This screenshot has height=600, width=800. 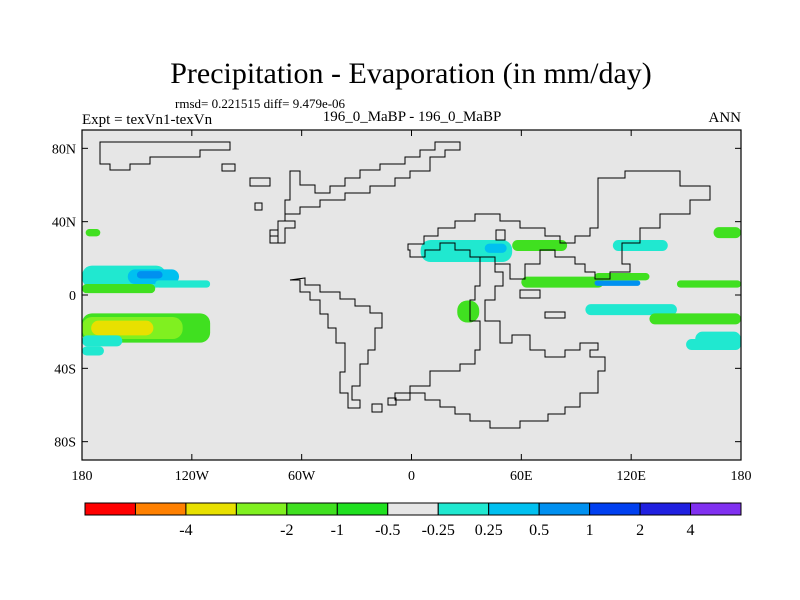 I want to click on colorbar-label: -4, so click(x=185, y=530).